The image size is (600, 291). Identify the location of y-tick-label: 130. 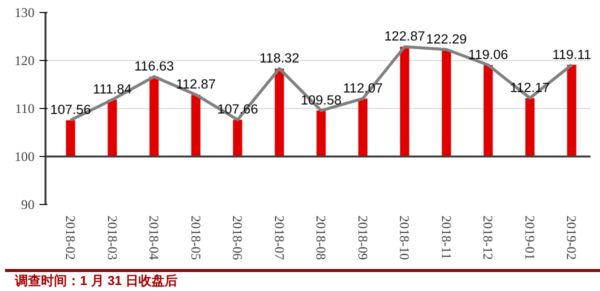
(24, 12).